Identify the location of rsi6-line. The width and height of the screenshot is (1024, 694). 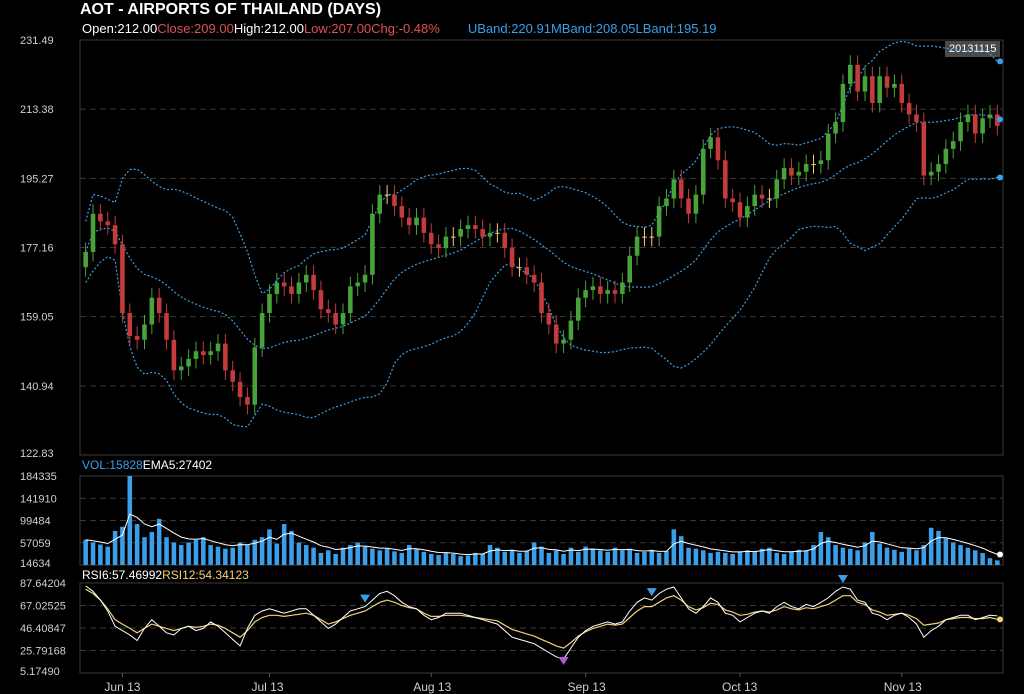
(541, 622).